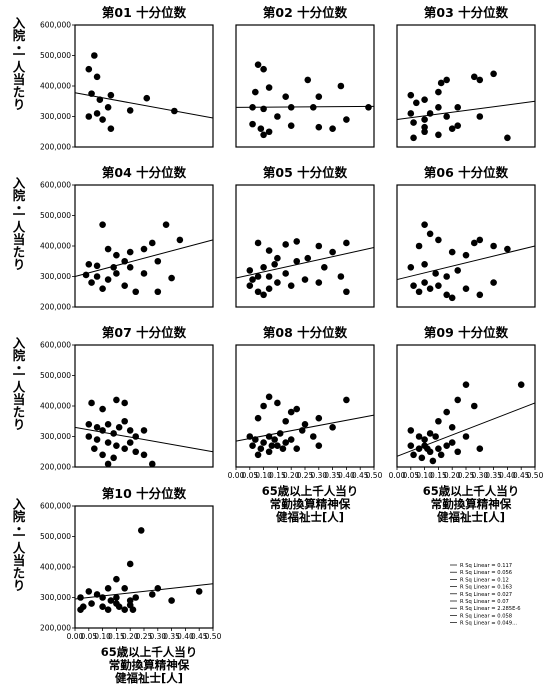 This screenshot has width=543, height=695. Describe the element at coordinates (18, 35) in the screenshot. I see `y-axis-label: 入院・` at that location.